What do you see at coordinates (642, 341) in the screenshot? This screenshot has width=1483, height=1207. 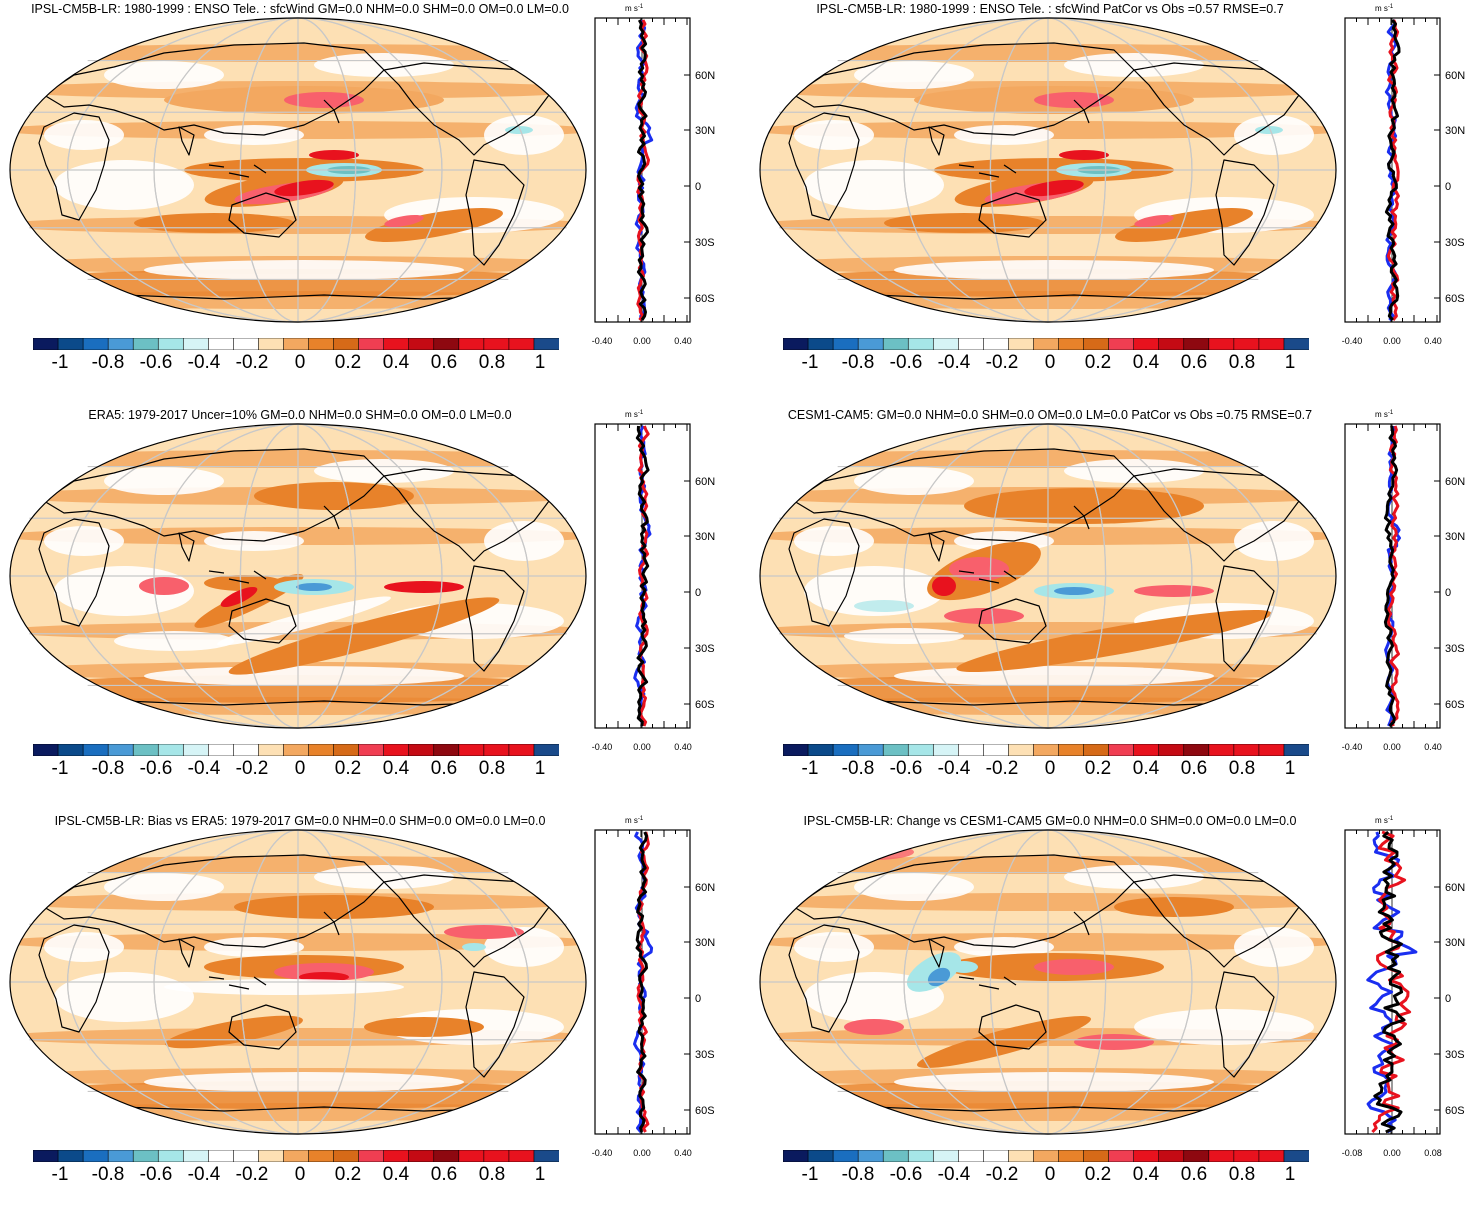 I see `profile-x-tick-label: 0.00` at bounding box center [642, 341].